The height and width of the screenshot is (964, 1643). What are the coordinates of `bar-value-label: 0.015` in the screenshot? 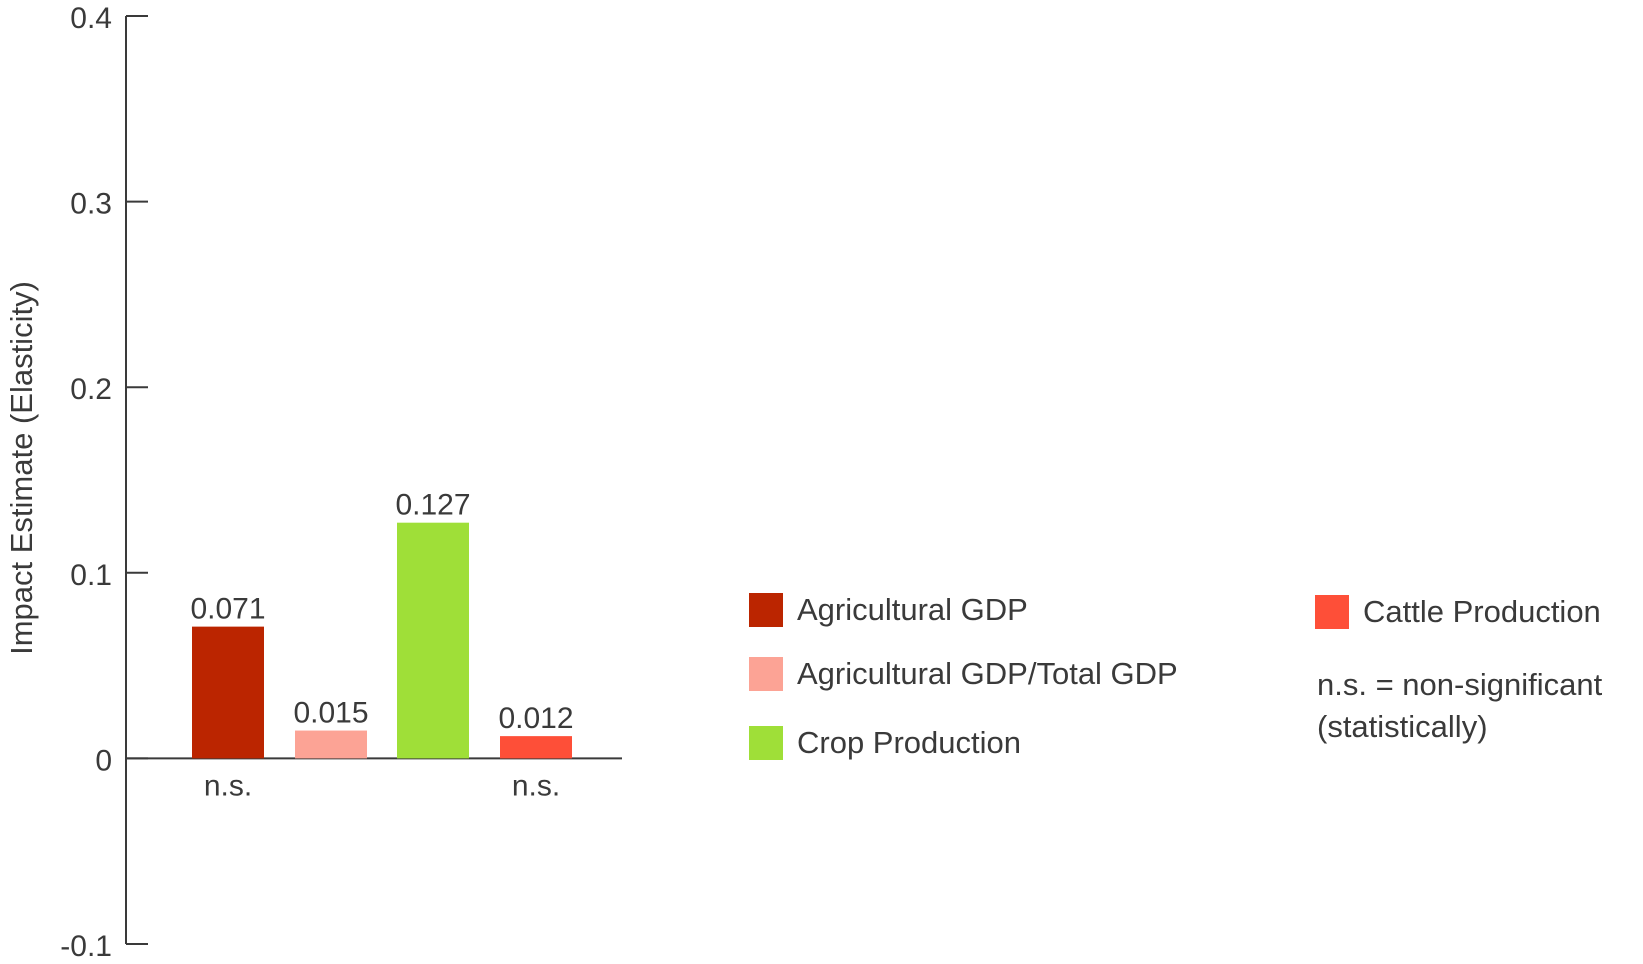 It's located at (330, 713).